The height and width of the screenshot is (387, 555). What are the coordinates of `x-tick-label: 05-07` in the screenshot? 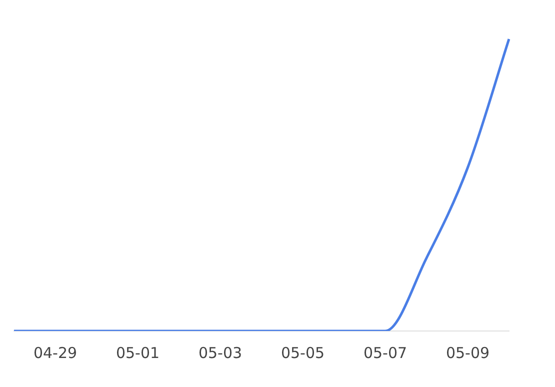 It's located at (385, 353).